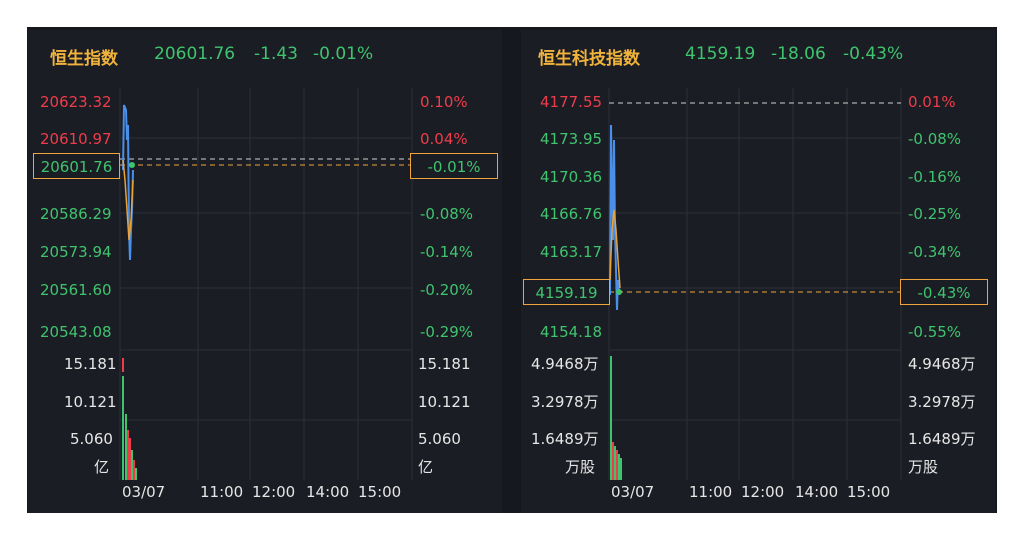  Describe the element at coordinates (565, 402) in the screenshot. I see `hstech-vol-label-1: 3.2978万` at that location.